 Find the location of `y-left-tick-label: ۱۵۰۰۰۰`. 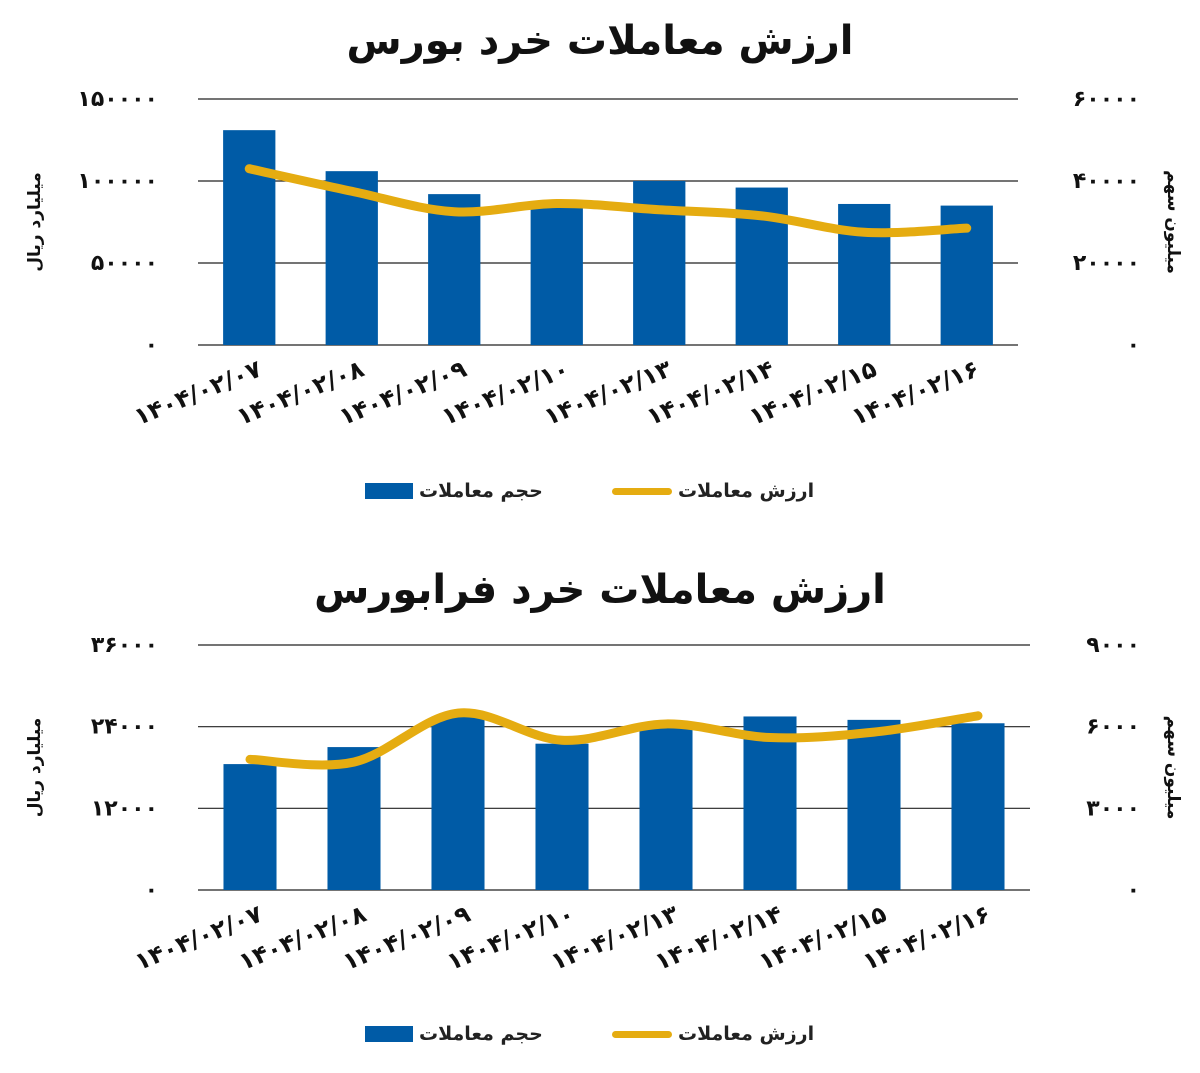

y-left-tick-label: ۱۵۰۰۰۰ is located at coordinates (117, 99).